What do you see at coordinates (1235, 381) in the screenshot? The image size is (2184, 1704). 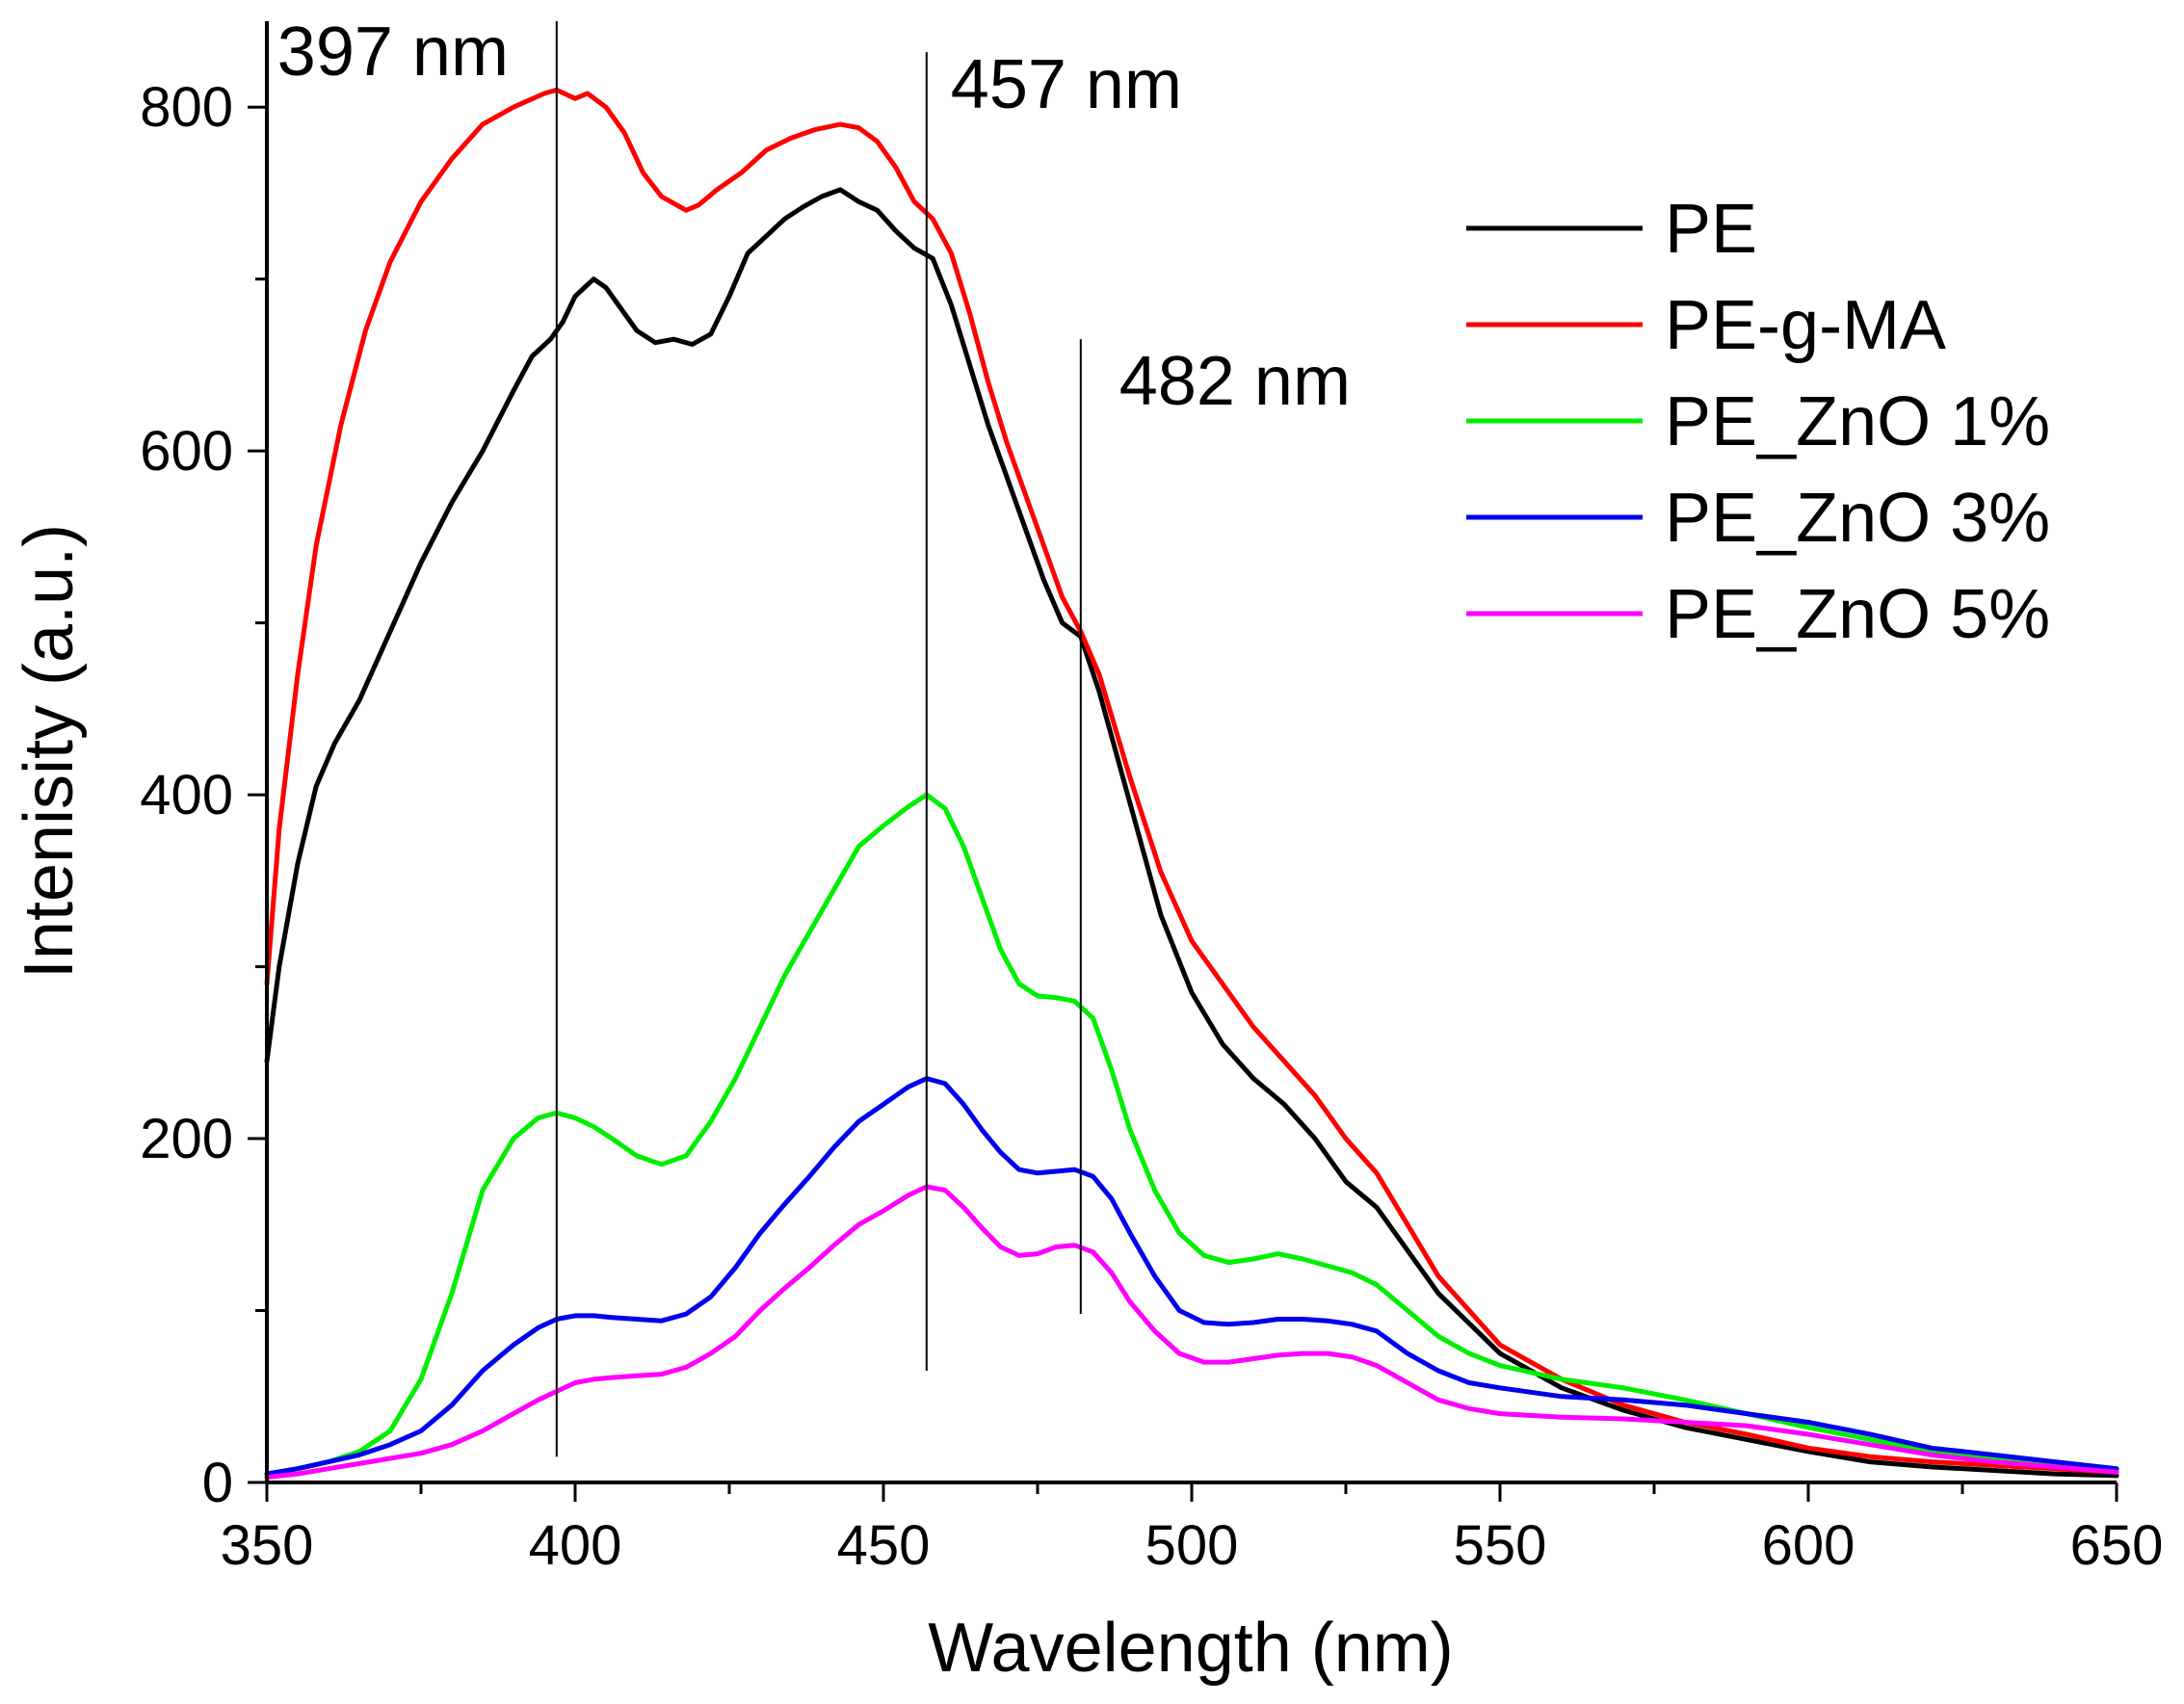 I see `annotation-label-482-nm: 482 nm` at bounding box center [1235, 381].